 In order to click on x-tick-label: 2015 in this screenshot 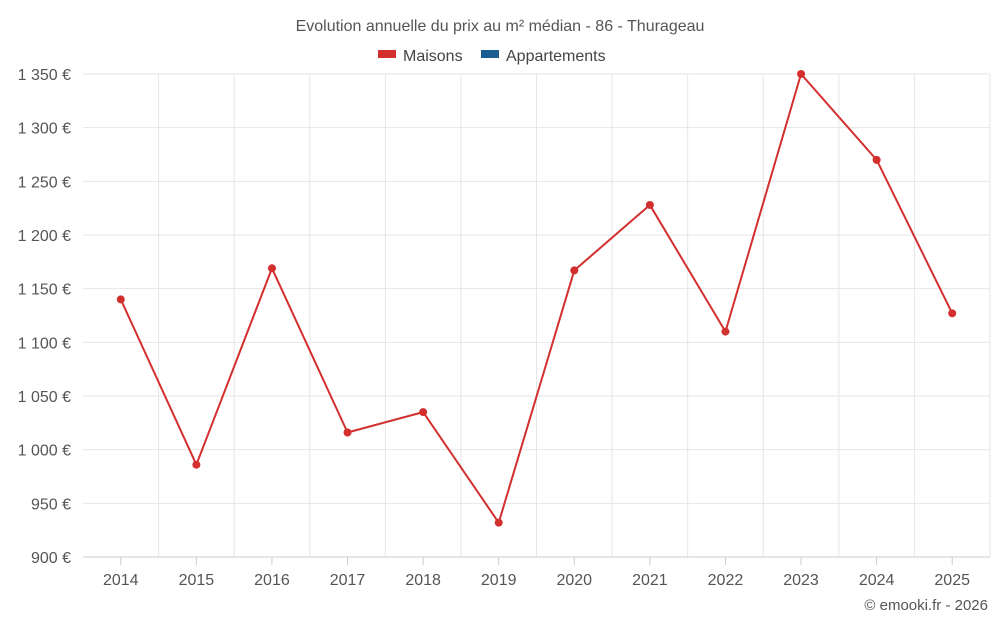, I will do `click(197, 580)`.